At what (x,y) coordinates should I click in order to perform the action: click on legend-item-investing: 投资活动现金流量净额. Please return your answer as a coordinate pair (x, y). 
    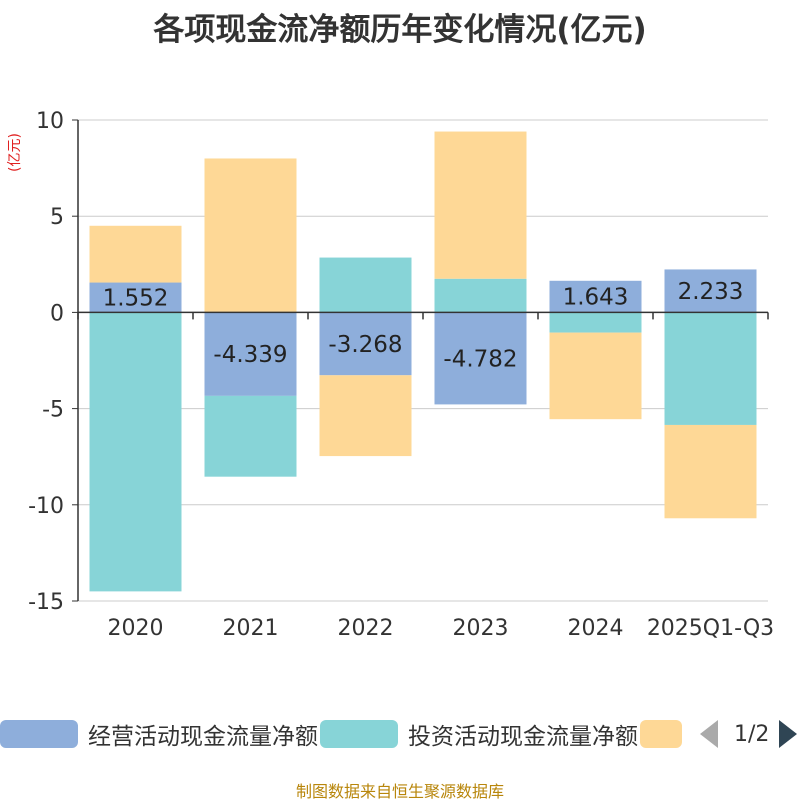
    Looking at the image, I should click on (479, 734).